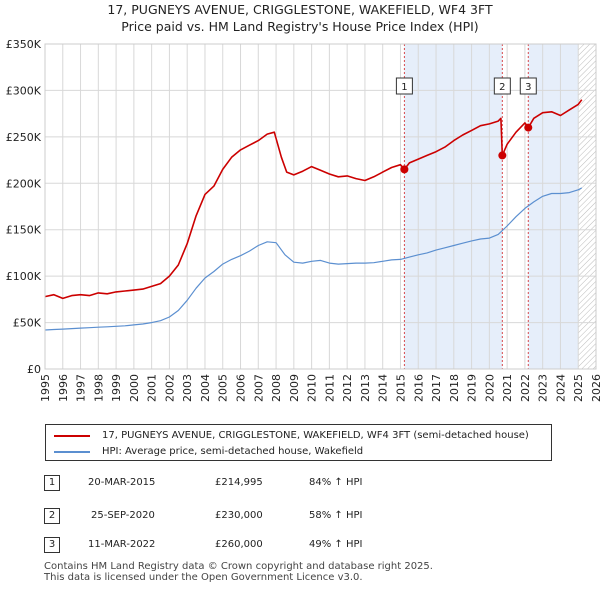  I want to click on x-tick-label: 2011, so click(329, 388).